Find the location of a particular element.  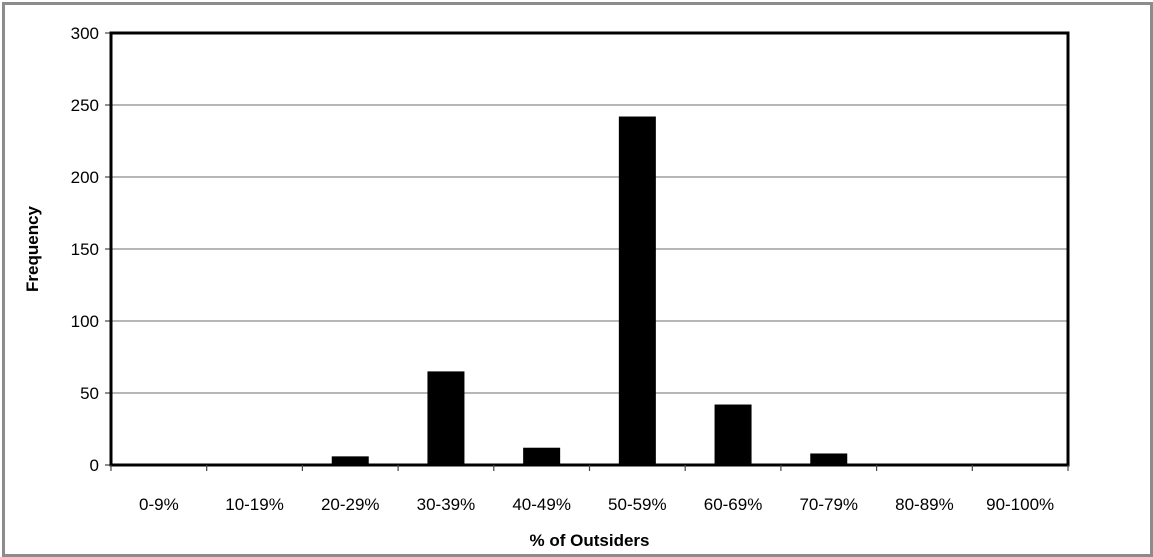

y-tick-label: 200 is located at coordinates (85, 177).